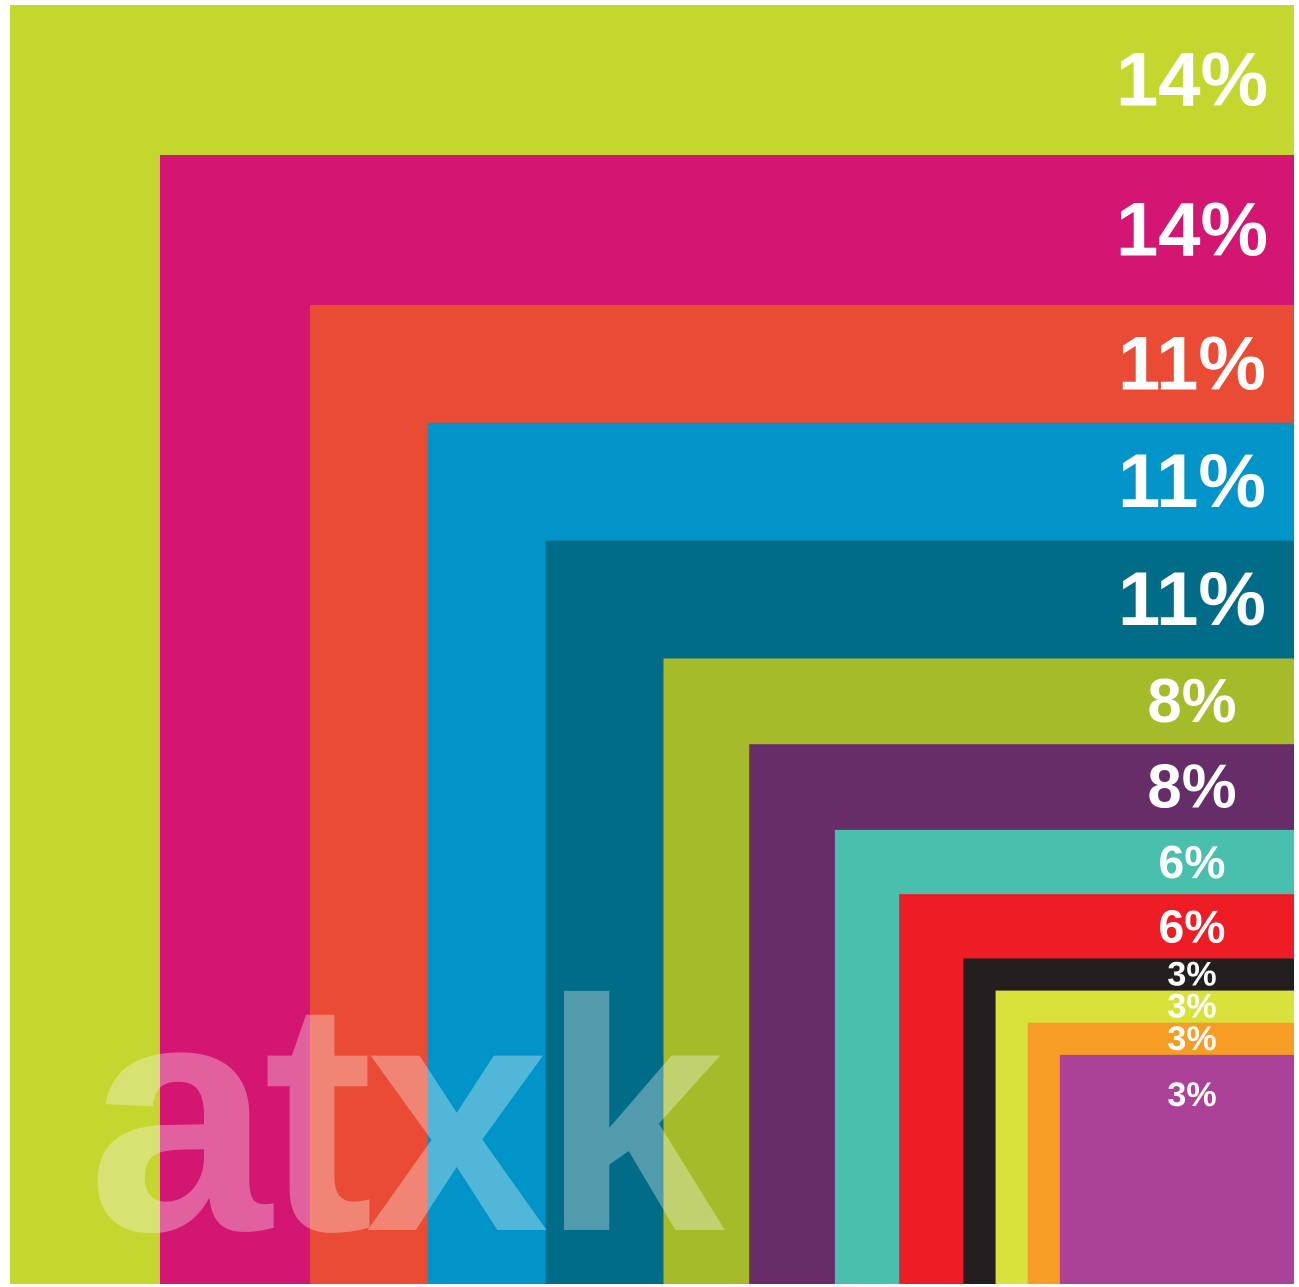 The image size is (1299, 1287). What do you see at coordinates (1192, 229) in the screenshot?
I see `band-label-2: 14%` at bounding box center [1192, 229].